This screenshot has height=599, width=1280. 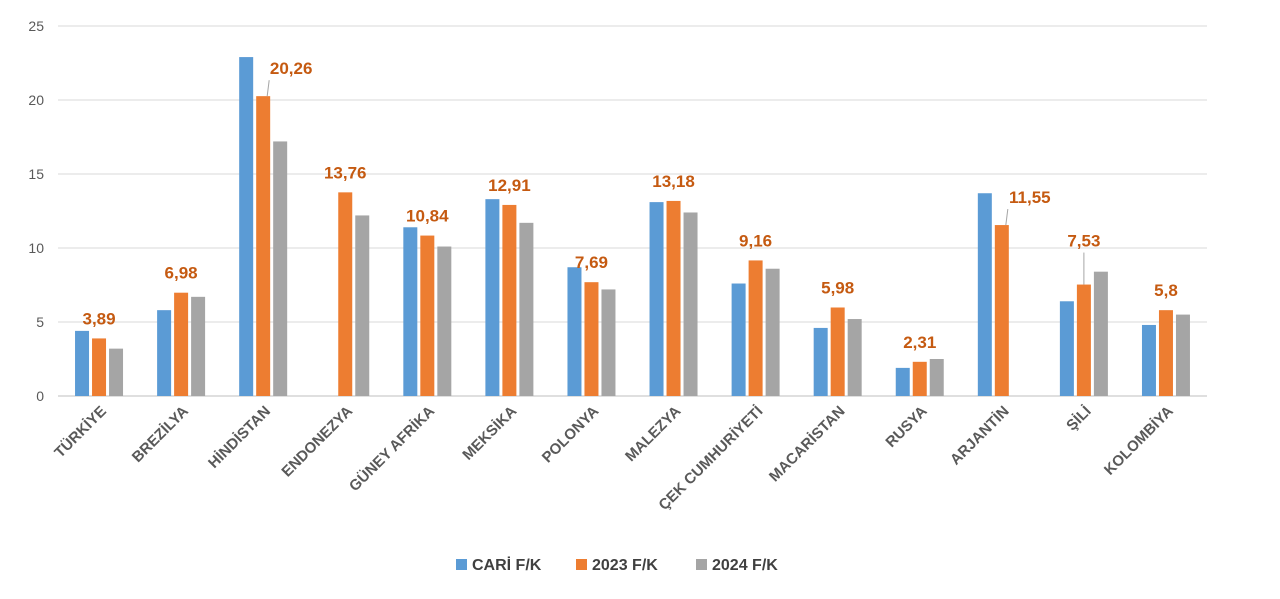 I want to click on bar-2023-f-k-breziilya, so click(x=181, y=344).